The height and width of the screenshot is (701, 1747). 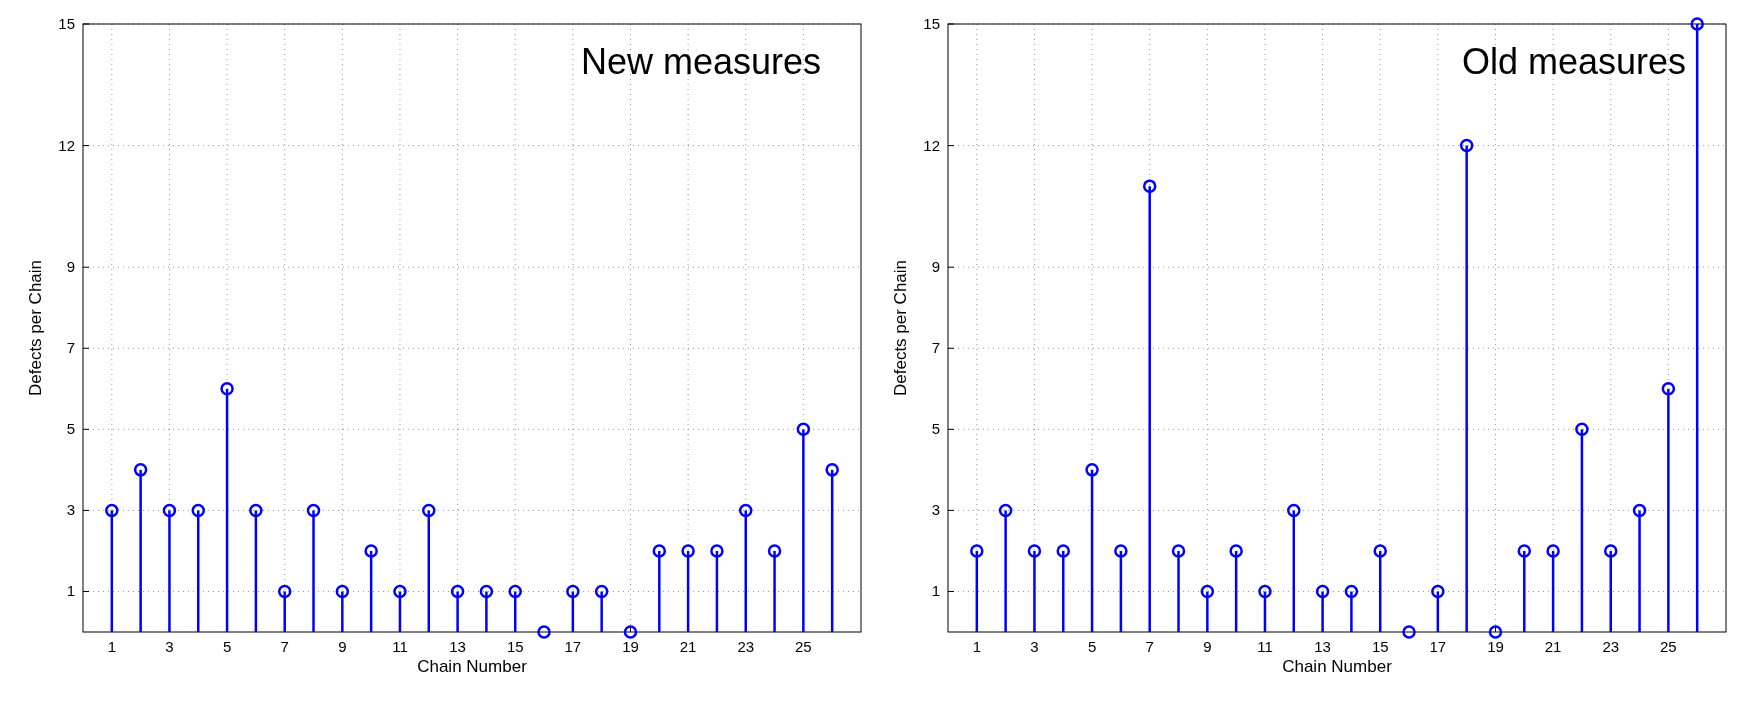 I want to click on annotation: Old measures, so click(x=1573, y=61).